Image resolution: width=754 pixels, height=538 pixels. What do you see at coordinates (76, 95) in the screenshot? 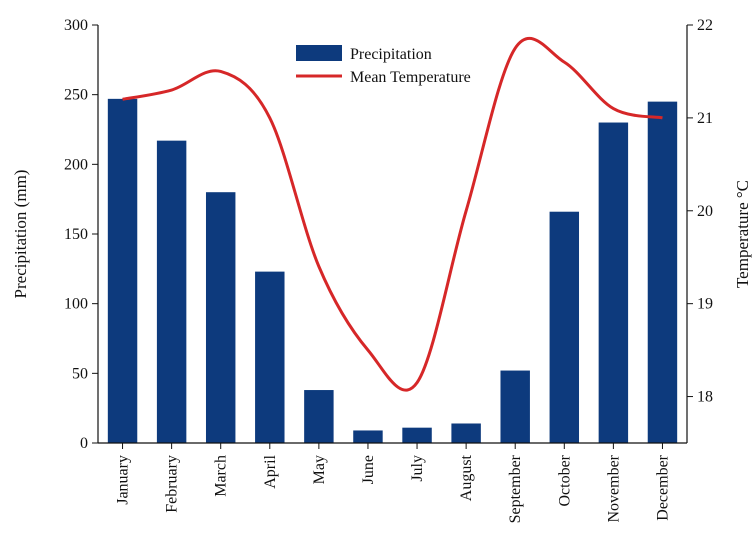
I see `y-tick-label: 250` at bounding box center [76, 95].